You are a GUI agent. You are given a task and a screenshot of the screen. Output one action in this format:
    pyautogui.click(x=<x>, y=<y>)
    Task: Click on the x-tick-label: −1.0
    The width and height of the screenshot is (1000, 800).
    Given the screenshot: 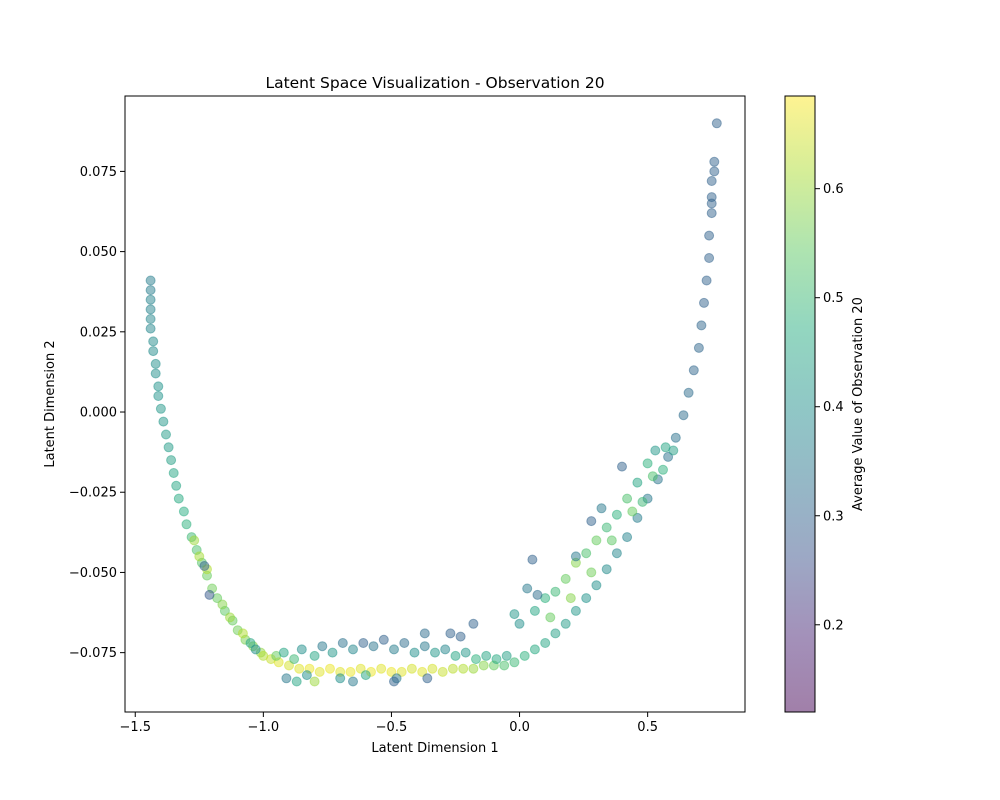 What is the action you would take?
    pyautogui.click(x=264, y=727)
    